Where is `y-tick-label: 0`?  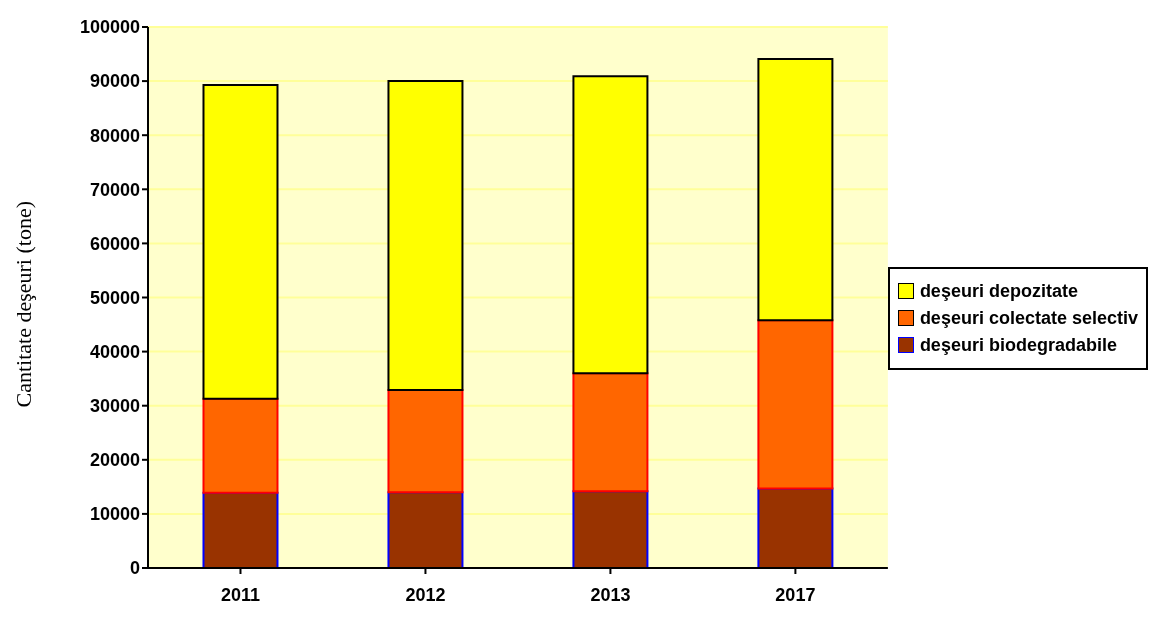 y-tick-label: 0 is located at coordinates (134, 568).